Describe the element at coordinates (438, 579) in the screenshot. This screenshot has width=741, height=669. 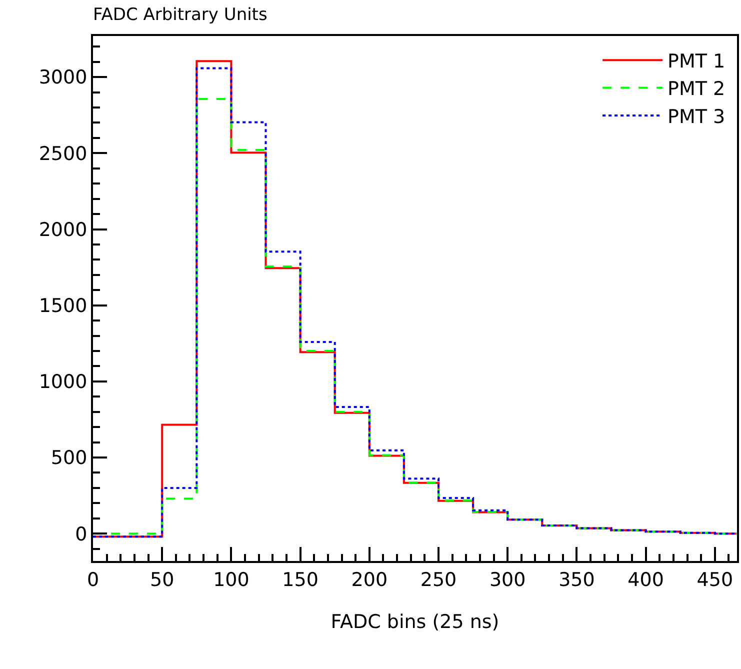
I see `x-tick-label: 250` at that location.